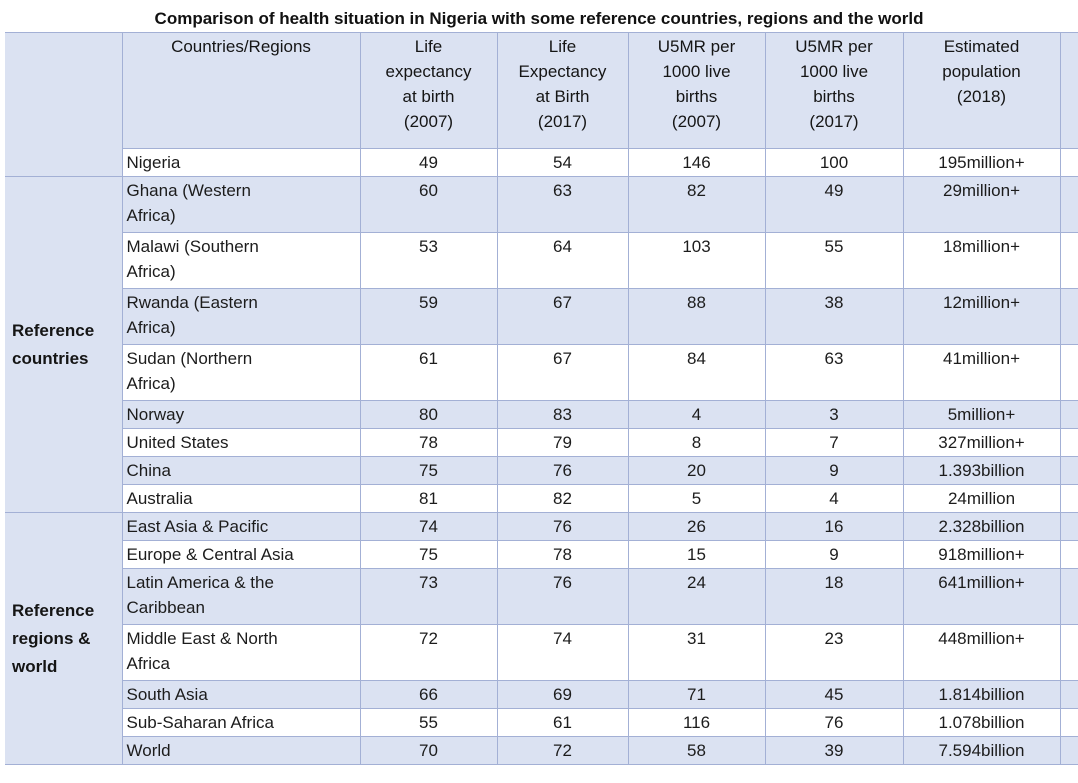 This screenshot has height=783, width=1078. What do you see at coordinates (562, 498) in the screenshot?
I see `life-expectancy-2017: 82` at bounding box center [562, 498].